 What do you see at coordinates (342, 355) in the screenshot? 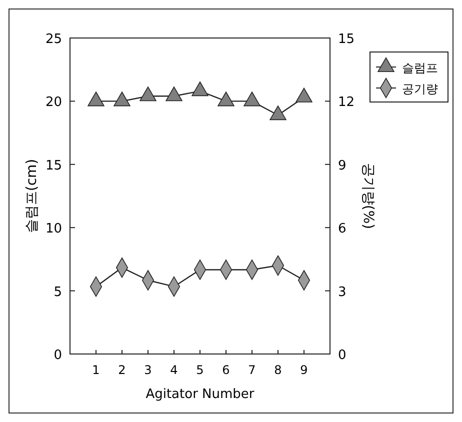
I see `y2-tick-label: 0` at bounding box center [342, 355].